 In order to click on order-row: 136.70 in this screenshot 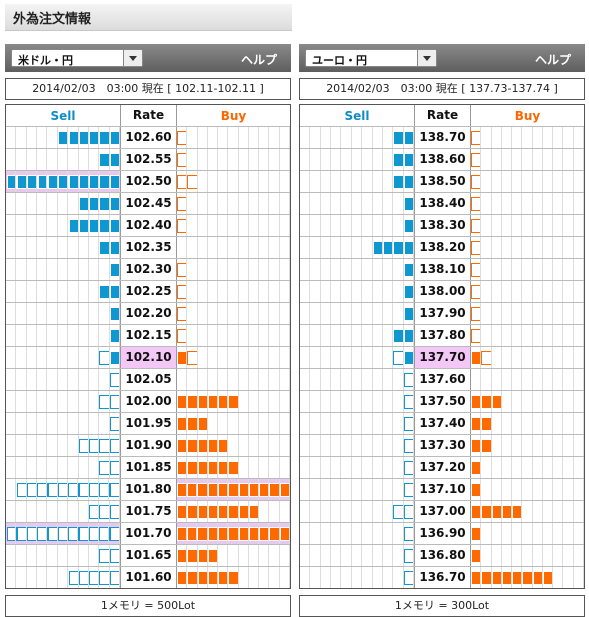, I will do `click(442, 577)`.